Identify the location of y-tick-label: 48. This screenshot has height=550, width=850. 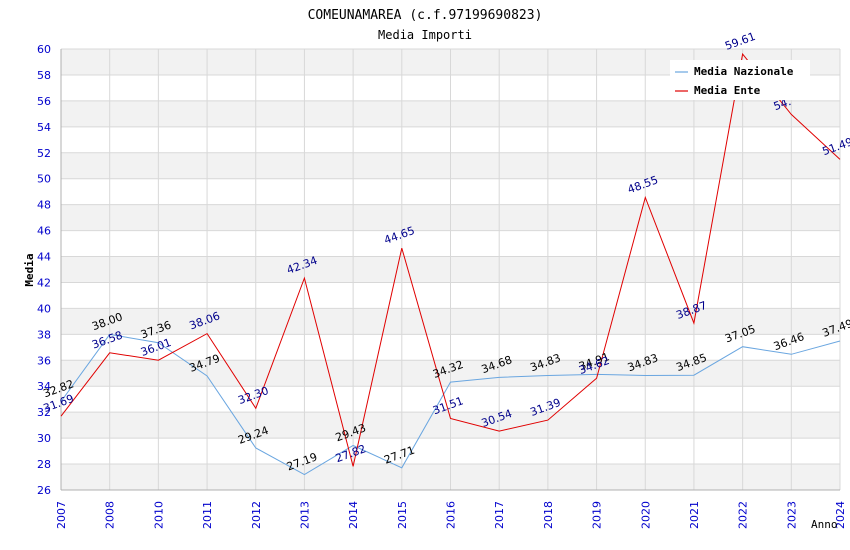
(44, 205).